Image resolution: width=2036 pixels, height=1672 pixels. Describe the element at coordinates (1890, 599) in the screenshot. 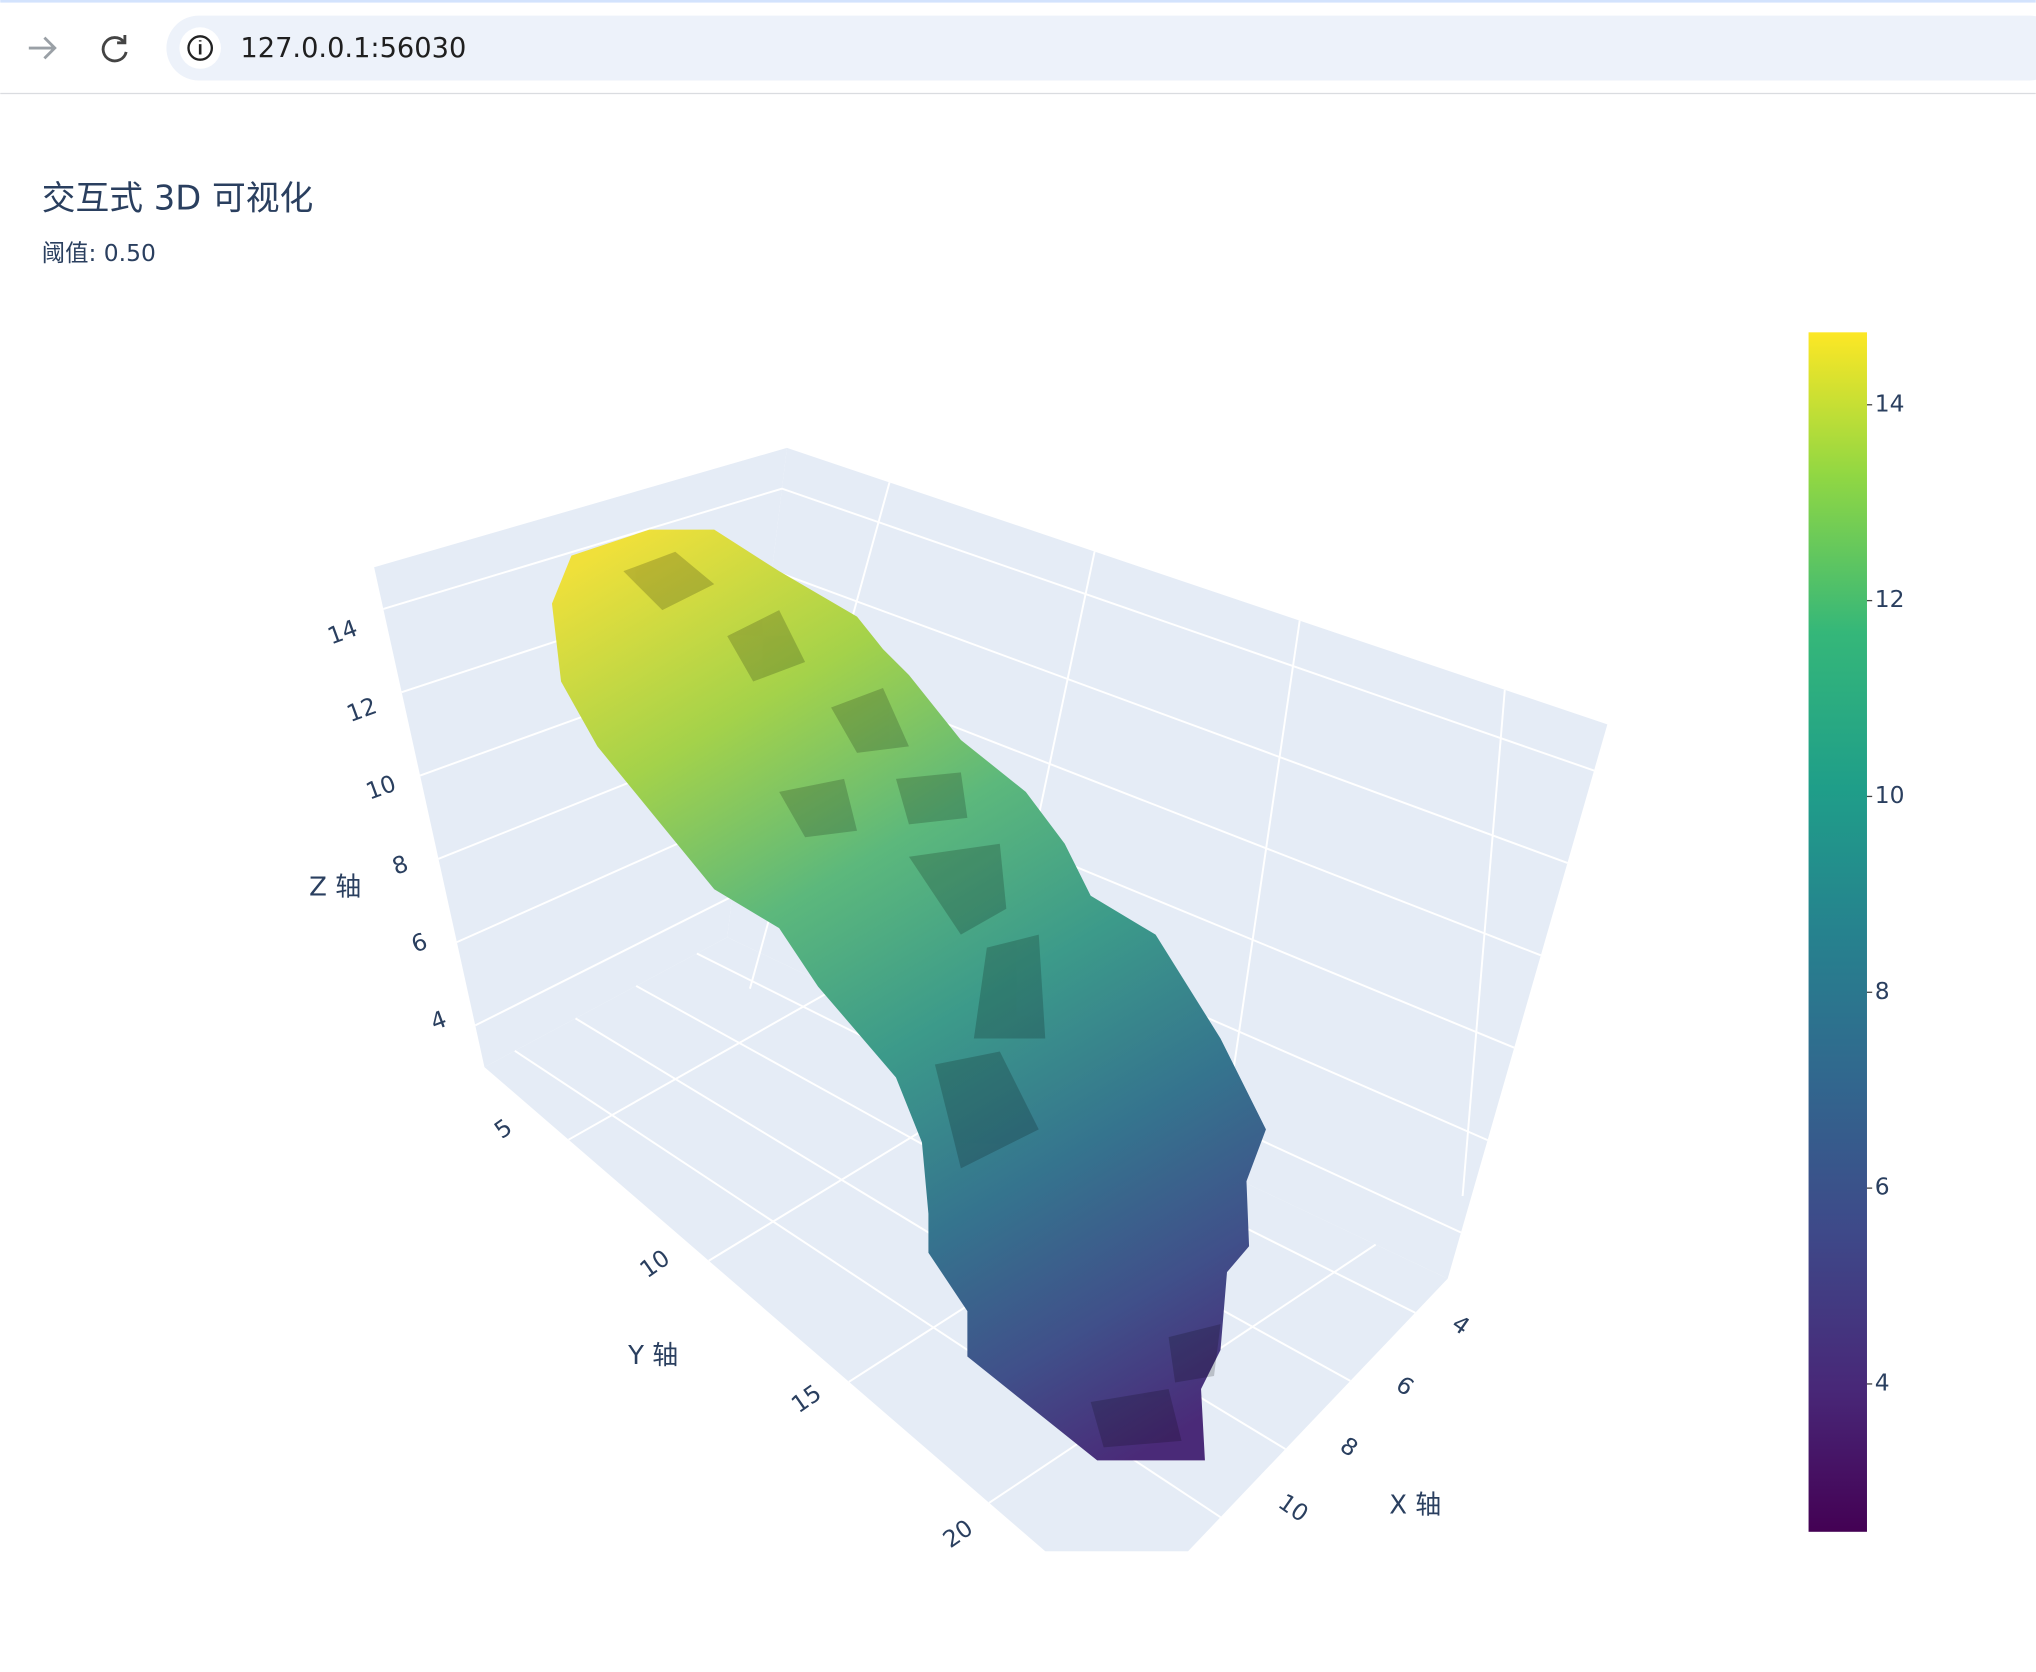

I see `colorbar-tick-label: 12` at that location.